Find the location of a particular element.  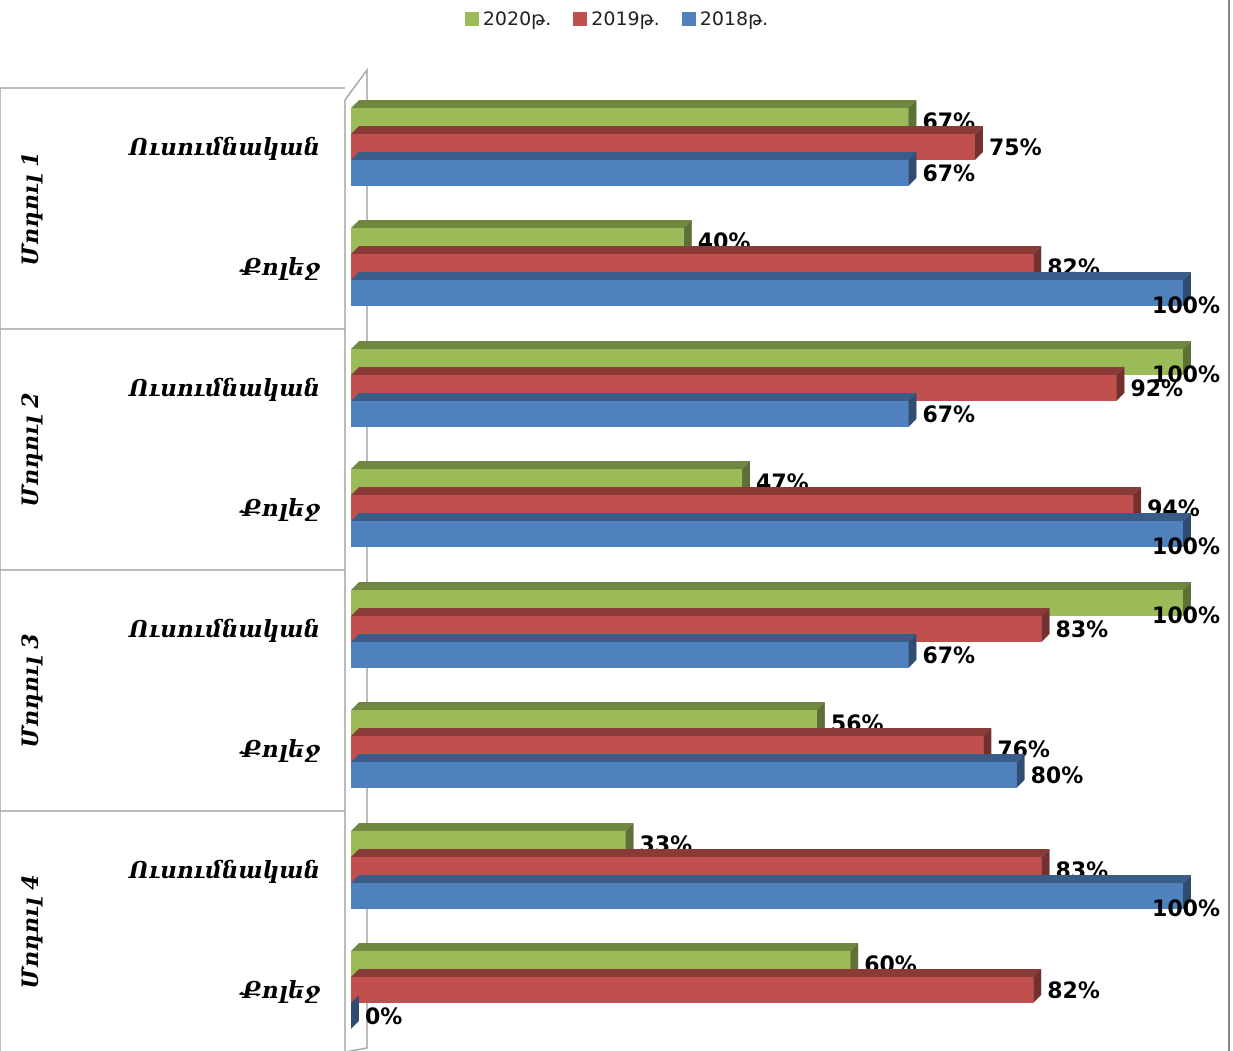

data-label: 83% is located at coordinates (1082, 630).